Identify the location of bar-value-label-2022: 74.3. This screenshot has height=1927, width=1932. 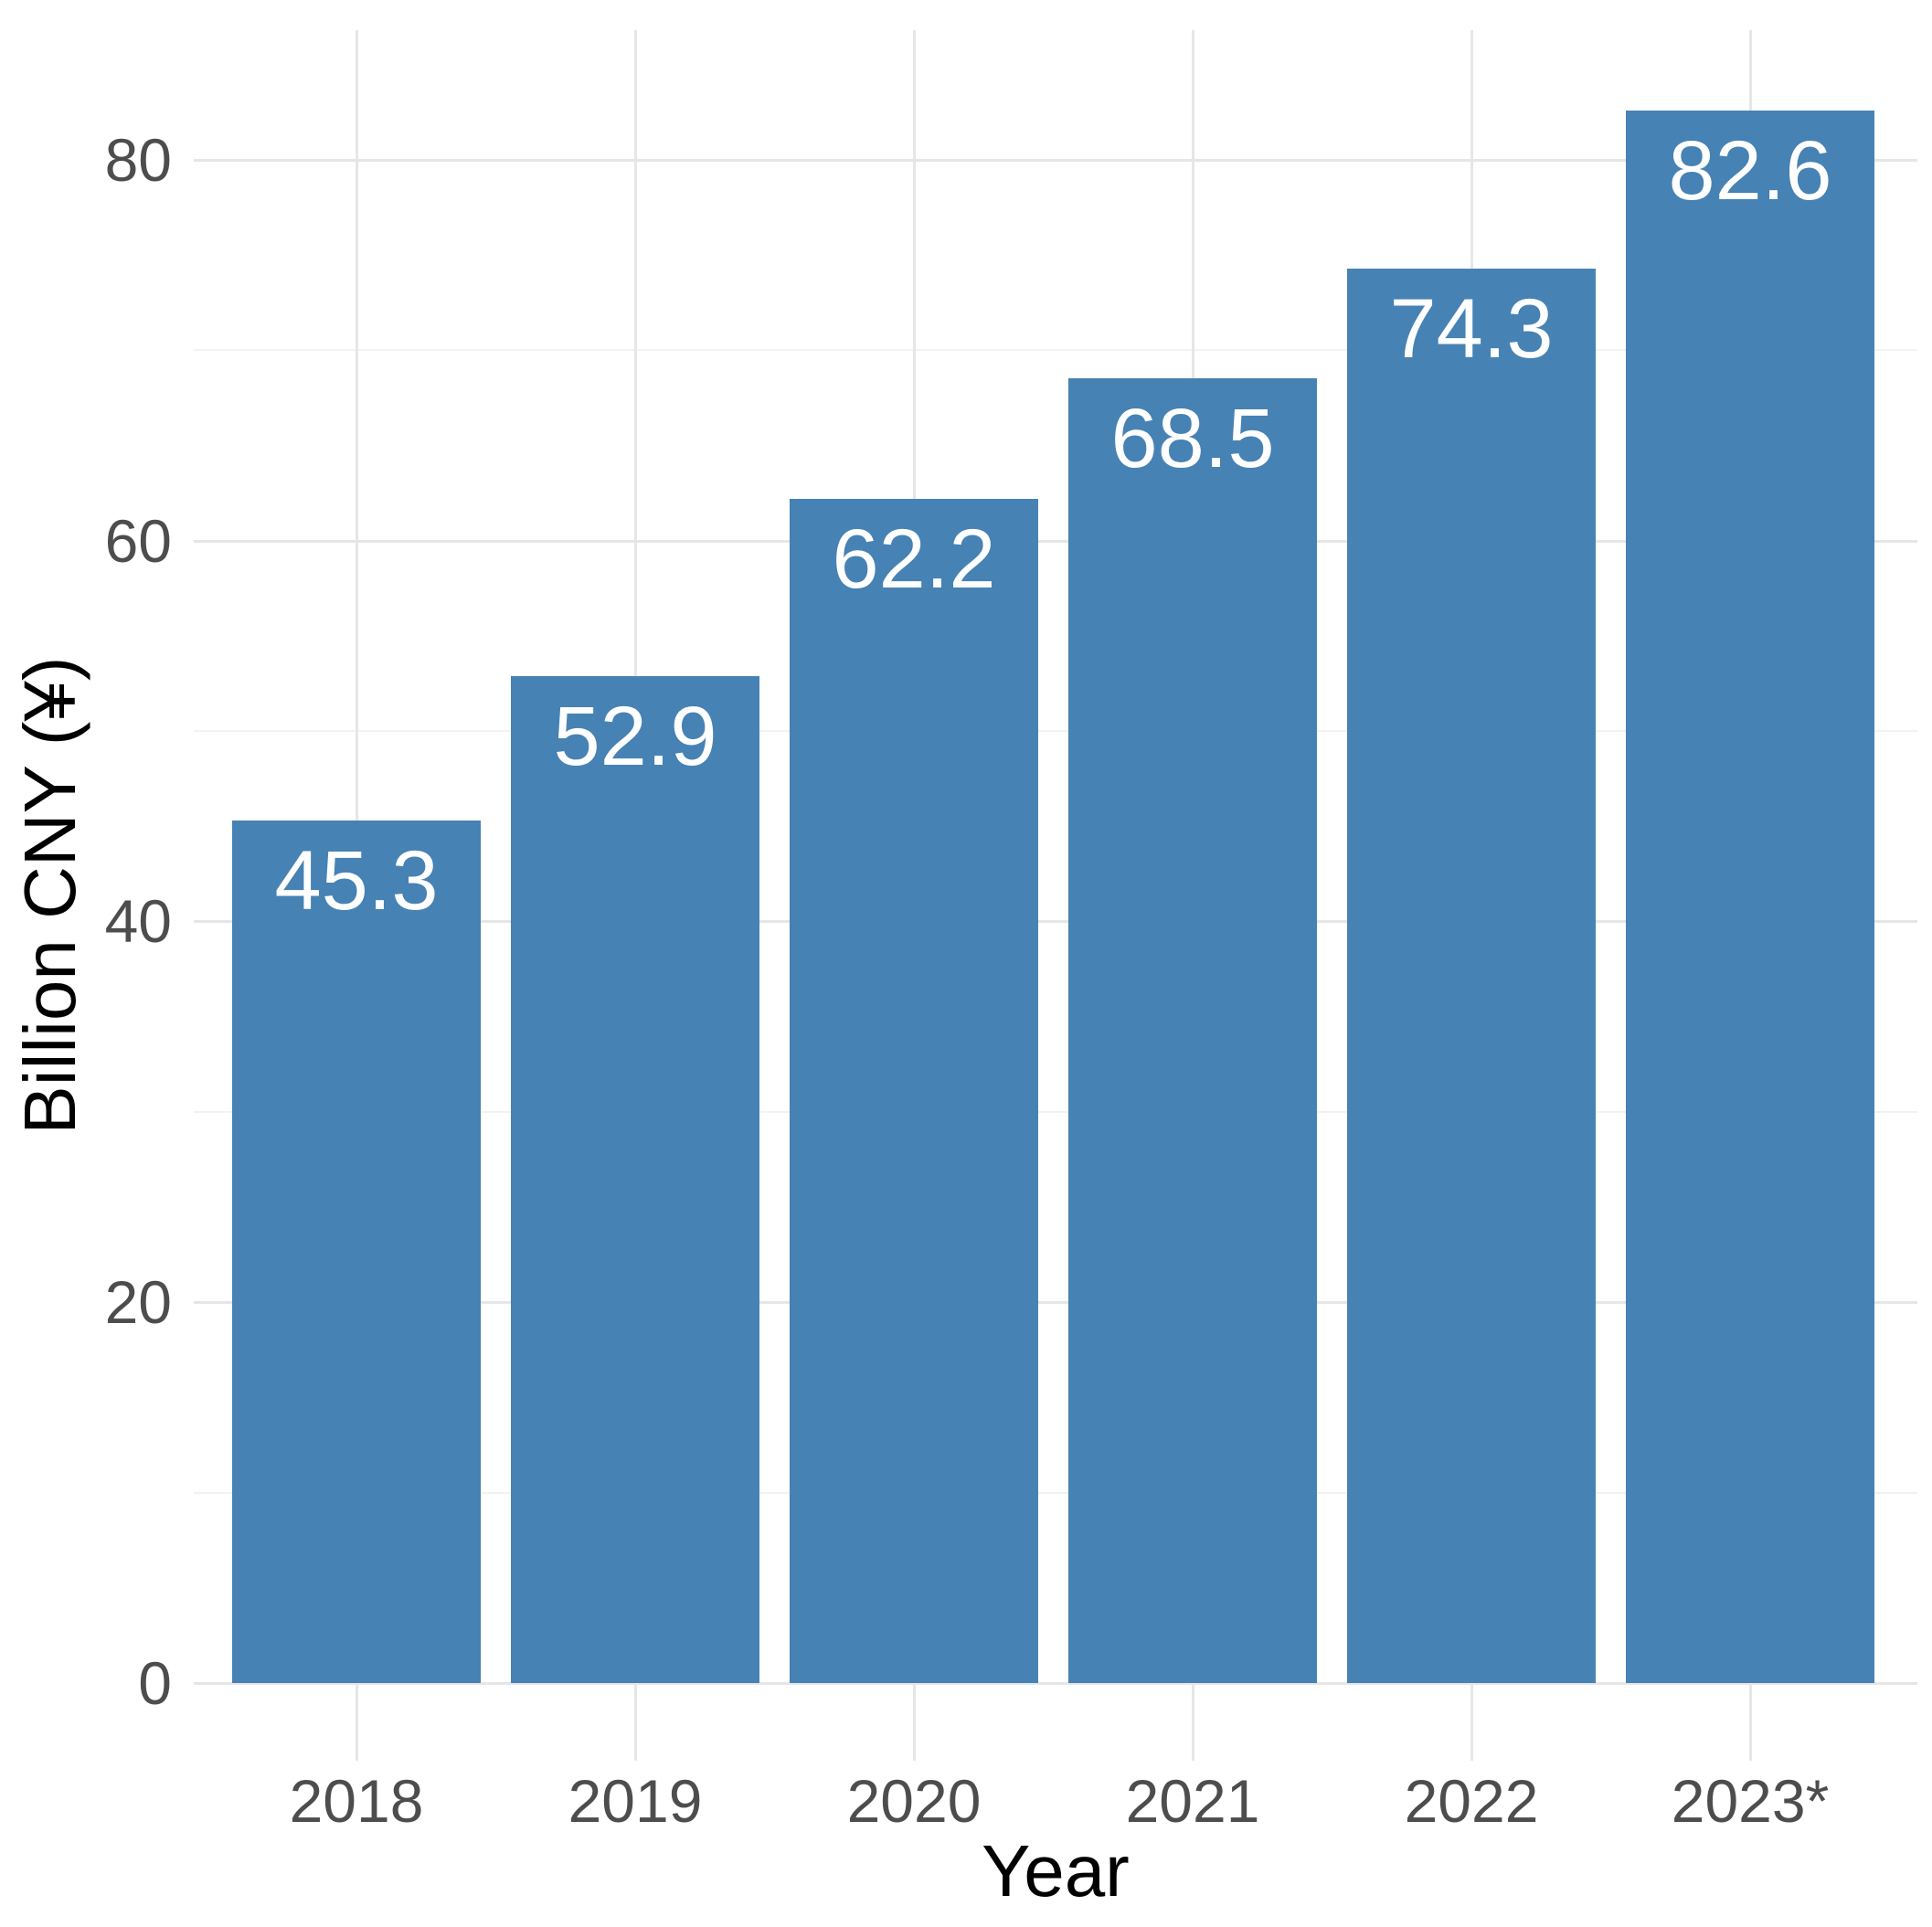
(1471, 328).